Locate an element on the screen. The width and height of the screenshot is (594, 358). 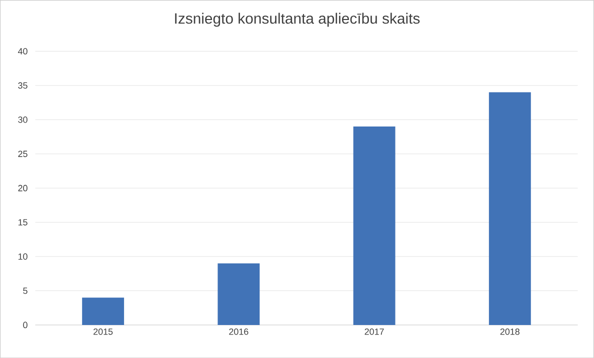
x-tick-label: 2017 is located at coordinates (374, 331).